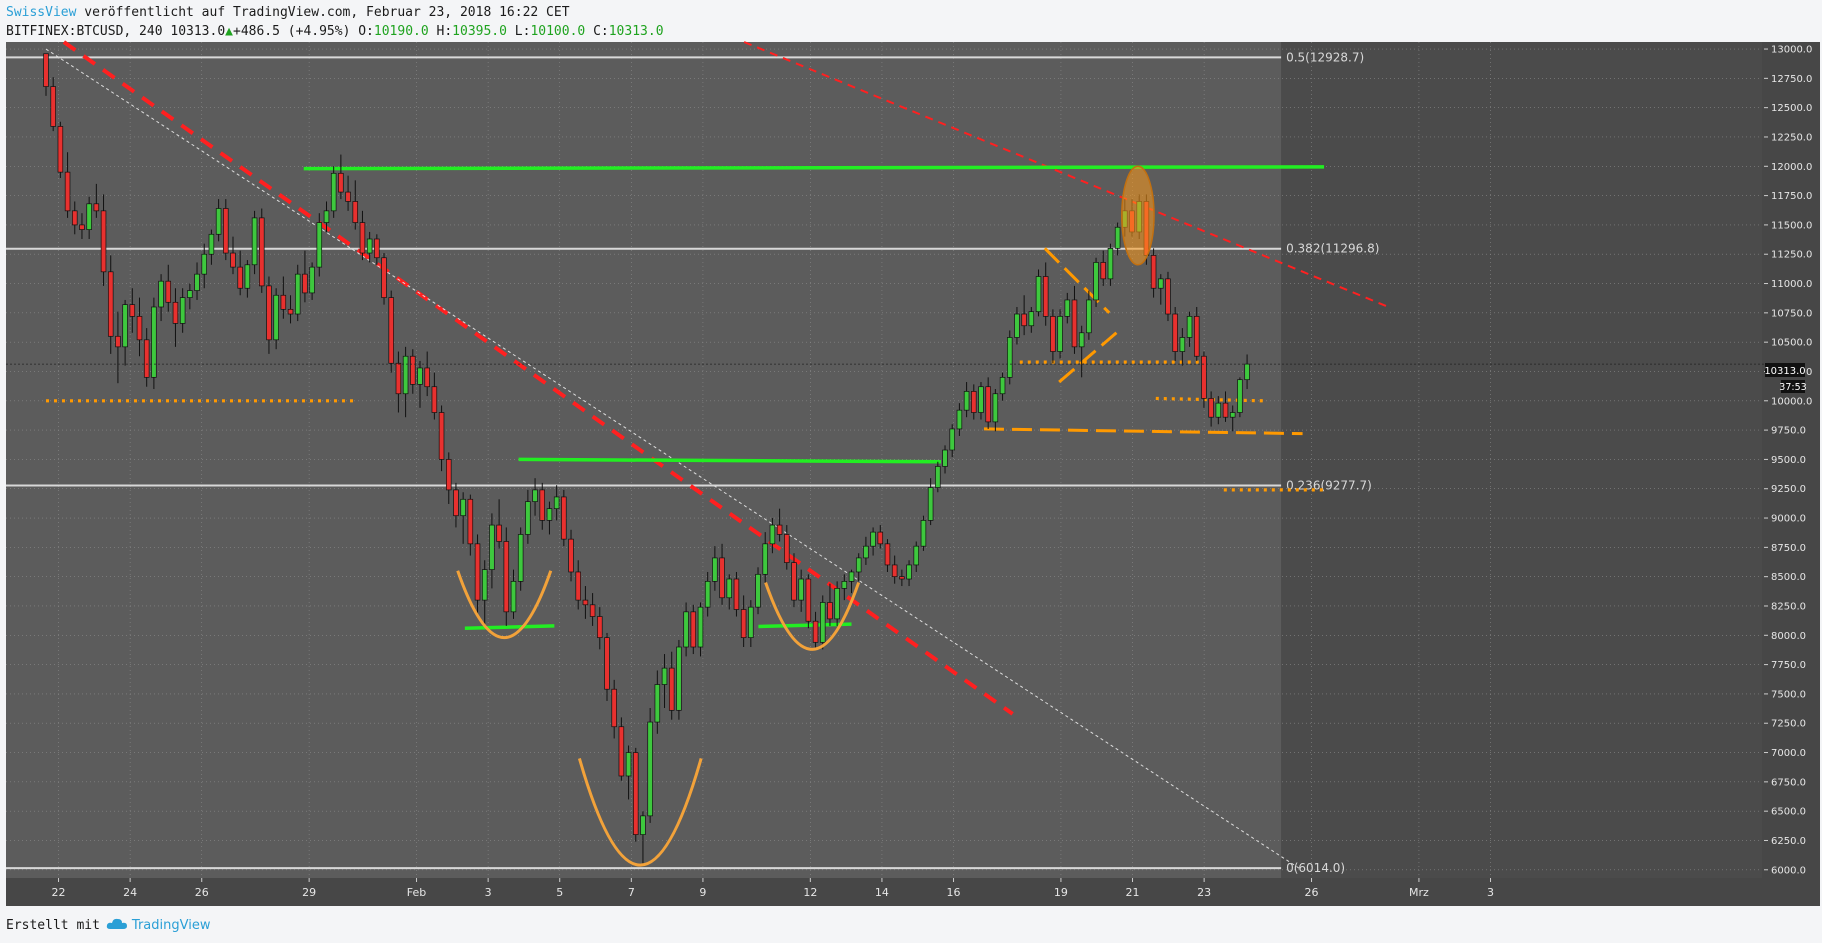  What do you see at coordinates (559, 892) in the screenshot?
I see `x-tick-label: 5` at bounding box center [559, 892].